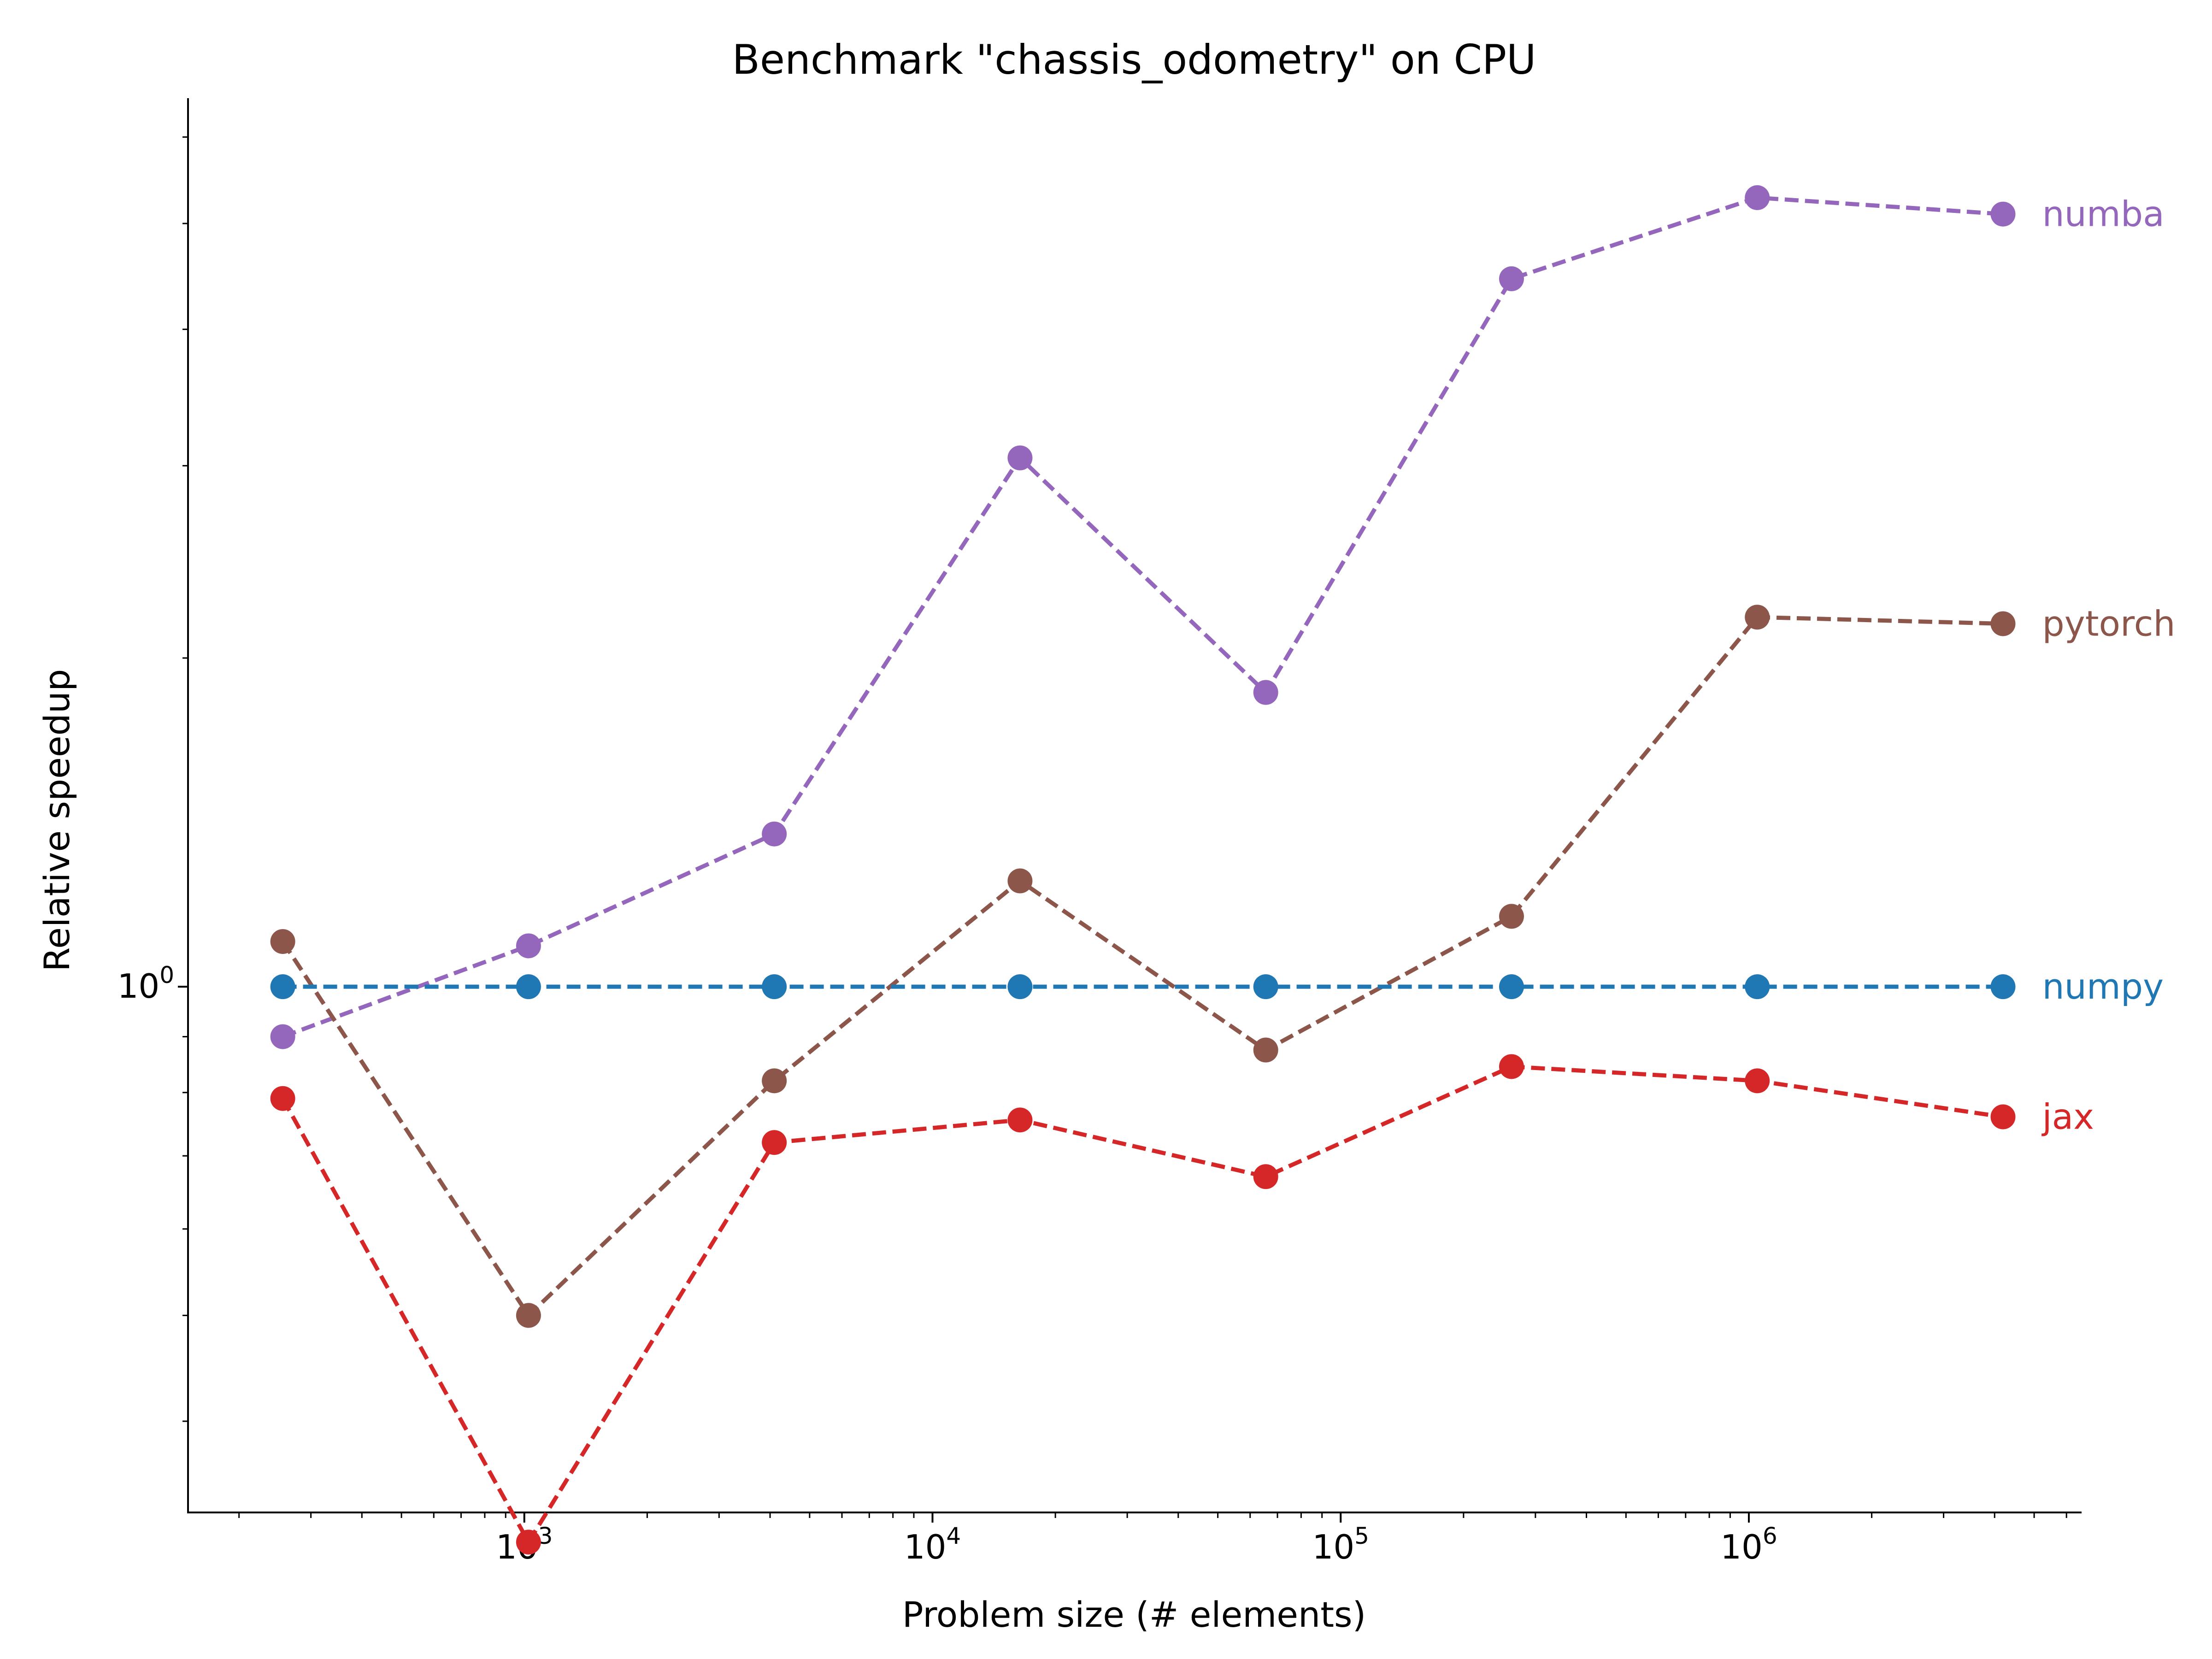 This screenshot has height=1659, width=2212. What do you see at coordinates (932, 1544) in the screenshot?
I see `x-tick-label: 104` at bounding box center [932, 1544].